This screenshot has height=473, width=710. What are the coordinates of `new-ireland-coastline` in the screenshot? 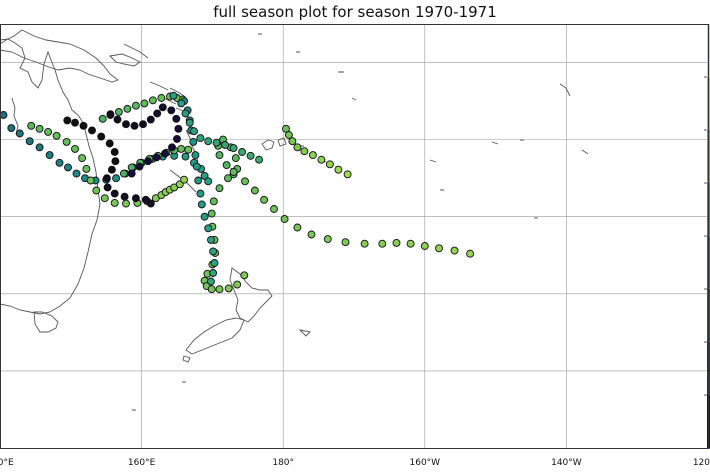 It's located at (136, 51).